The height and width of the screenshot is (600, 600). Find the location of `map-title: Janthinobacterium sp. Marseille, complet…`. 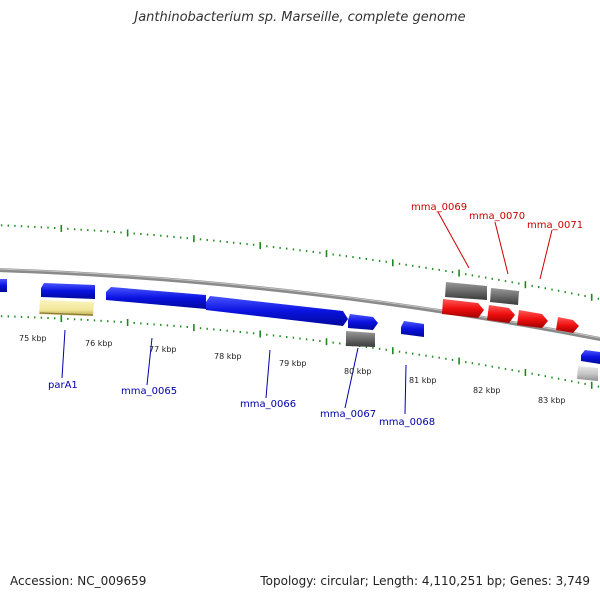

map-title: Janthinobacterium sp. Marseille, complet… is located at coordinates (300, 17).